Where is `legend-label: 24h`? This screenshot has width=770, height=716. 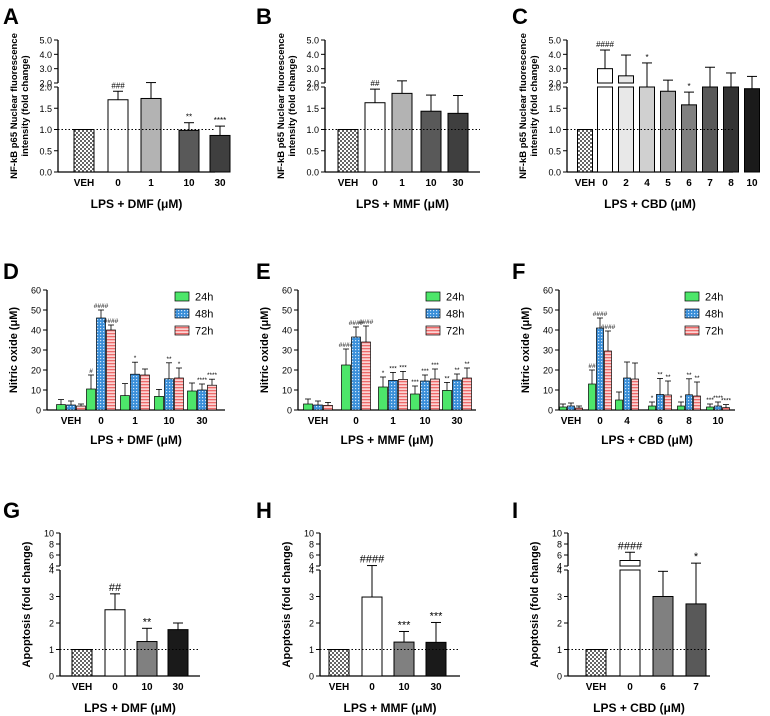
legend-label: 24h is located at coordinates (455, 298).